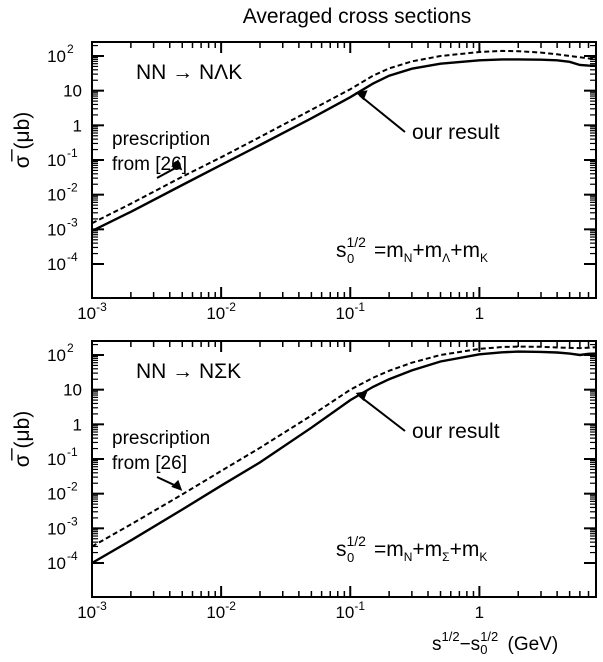  What do you see at coordinates (357, 16) in the screenshot?
I see `figure-title: Averaged cross sections` at bounding box center [357, 16].